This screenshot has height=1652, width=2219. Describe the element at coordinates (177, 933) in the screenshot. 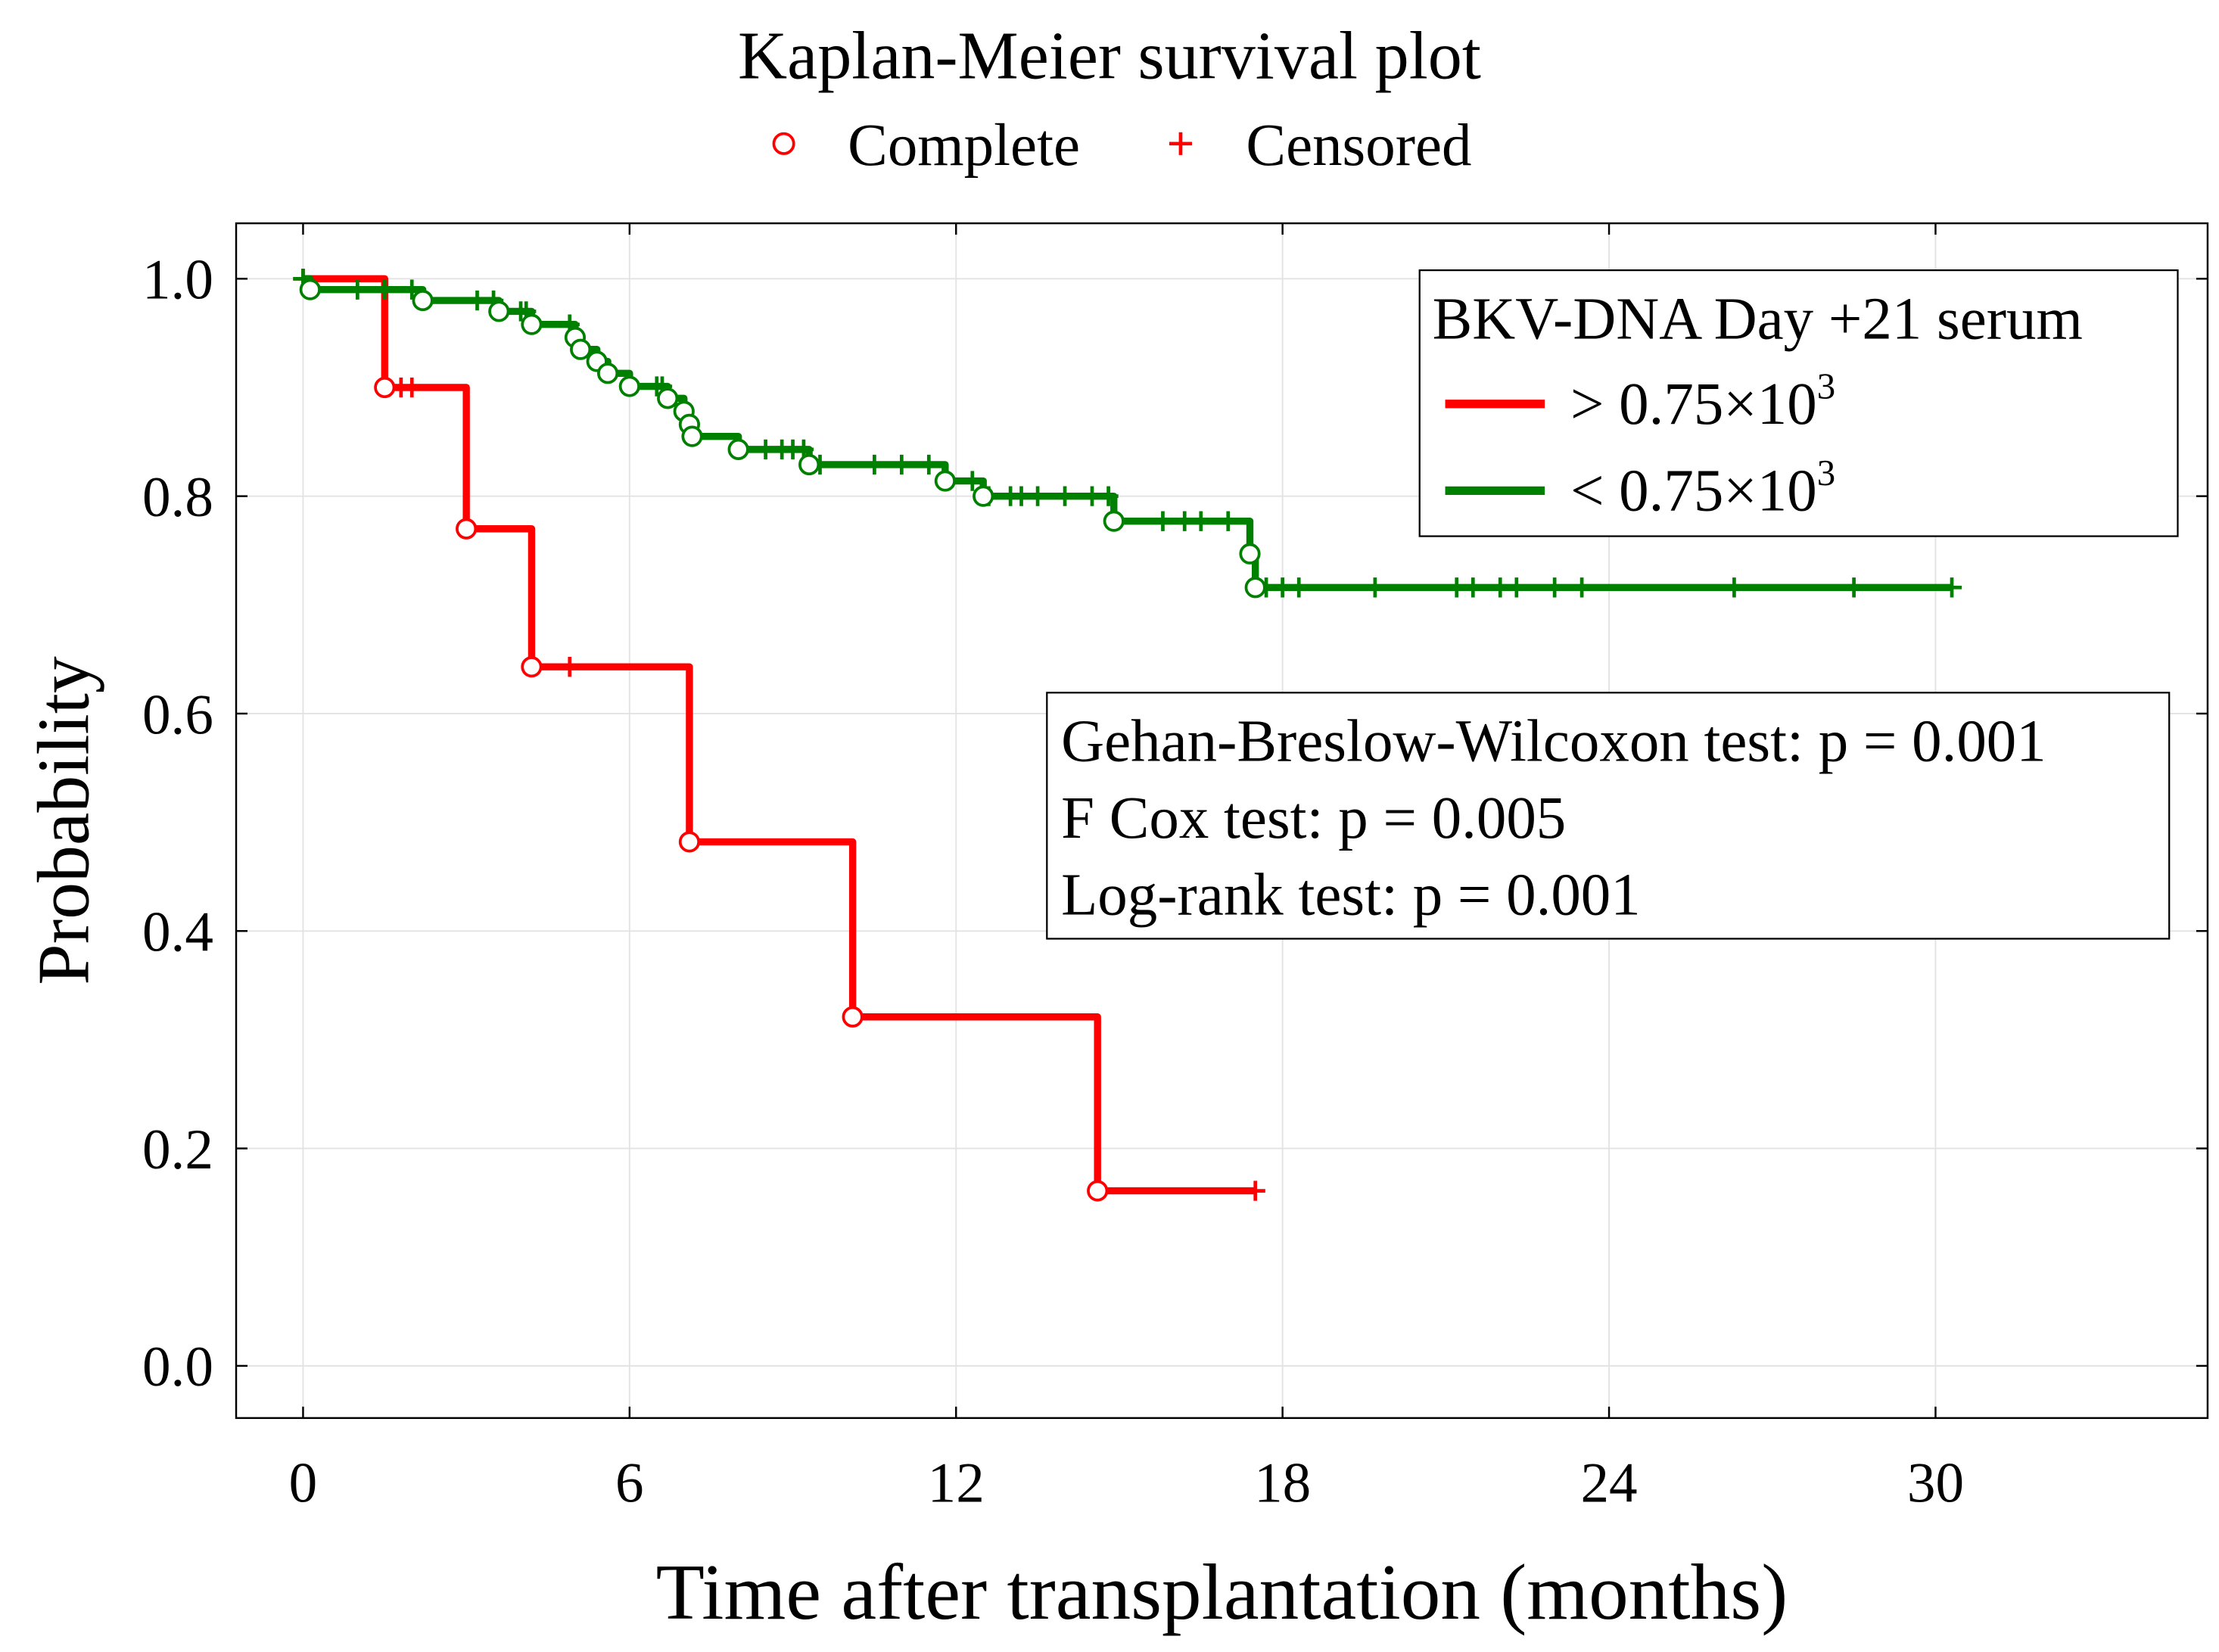

I see `y-tick-label: 0.4` at that location.